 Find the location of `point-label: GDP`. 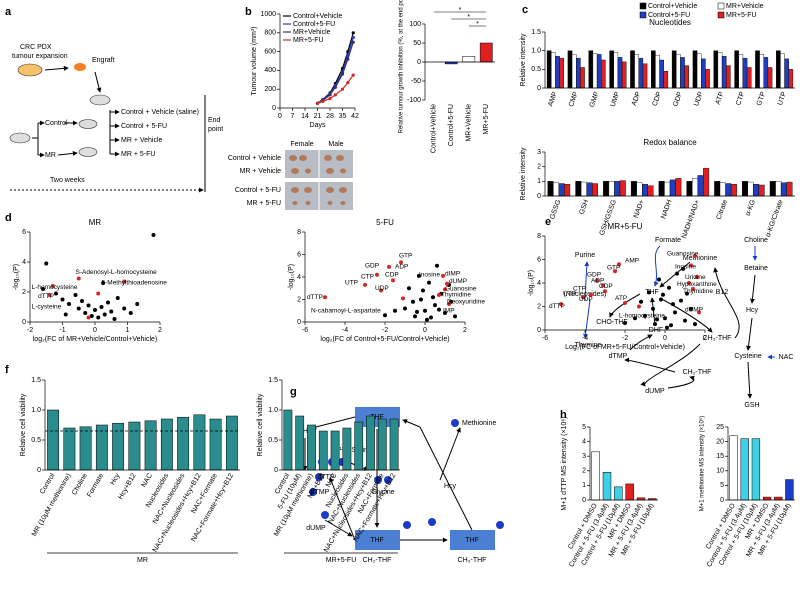

point-label: GDP is located at coordinates (372, 265).